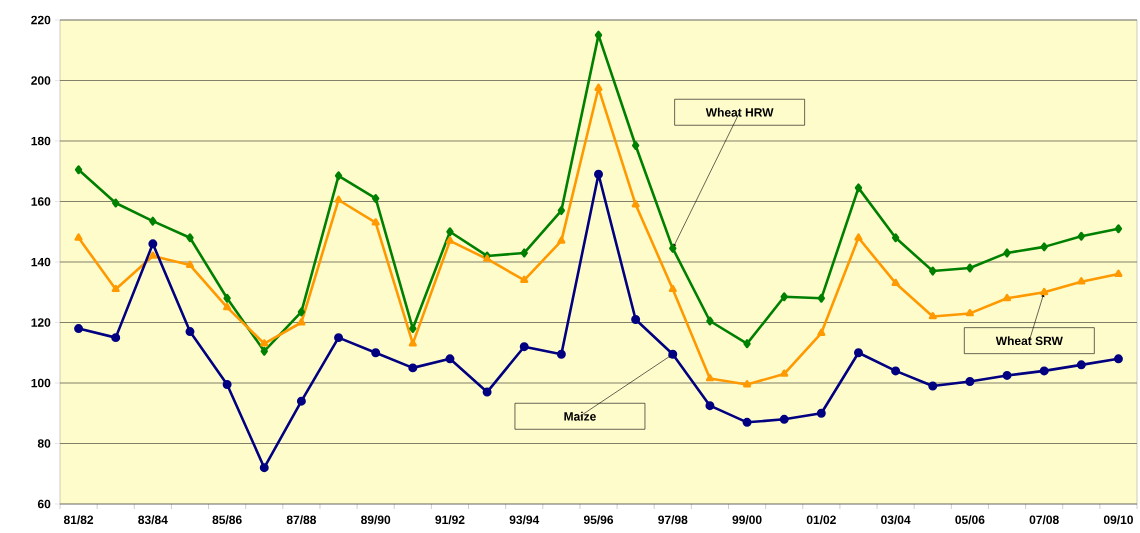  I want to click on y-tick-label: 100, so click(41, 383).